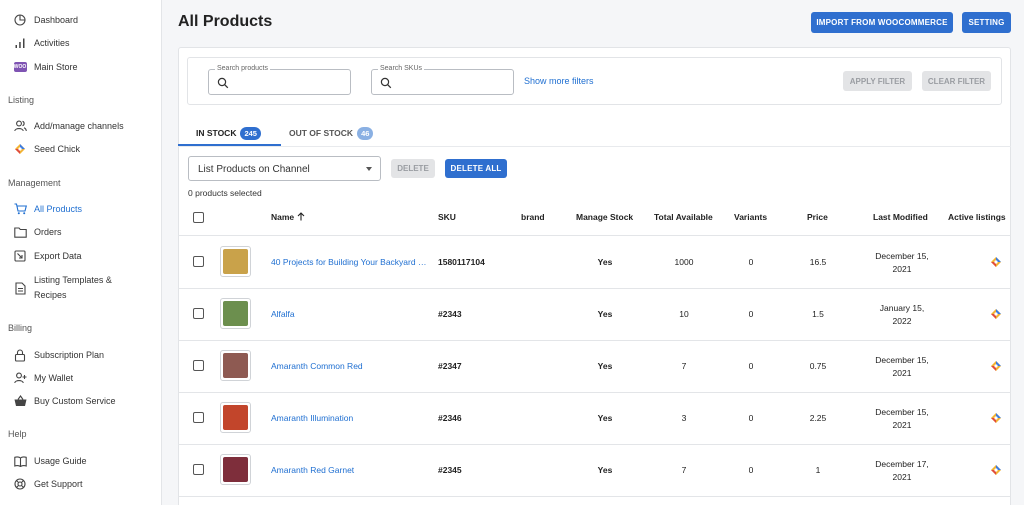 This screenshot has height=505, width=1024. I want to click on product-last-modified-date: December 17,, so click(902, 464).